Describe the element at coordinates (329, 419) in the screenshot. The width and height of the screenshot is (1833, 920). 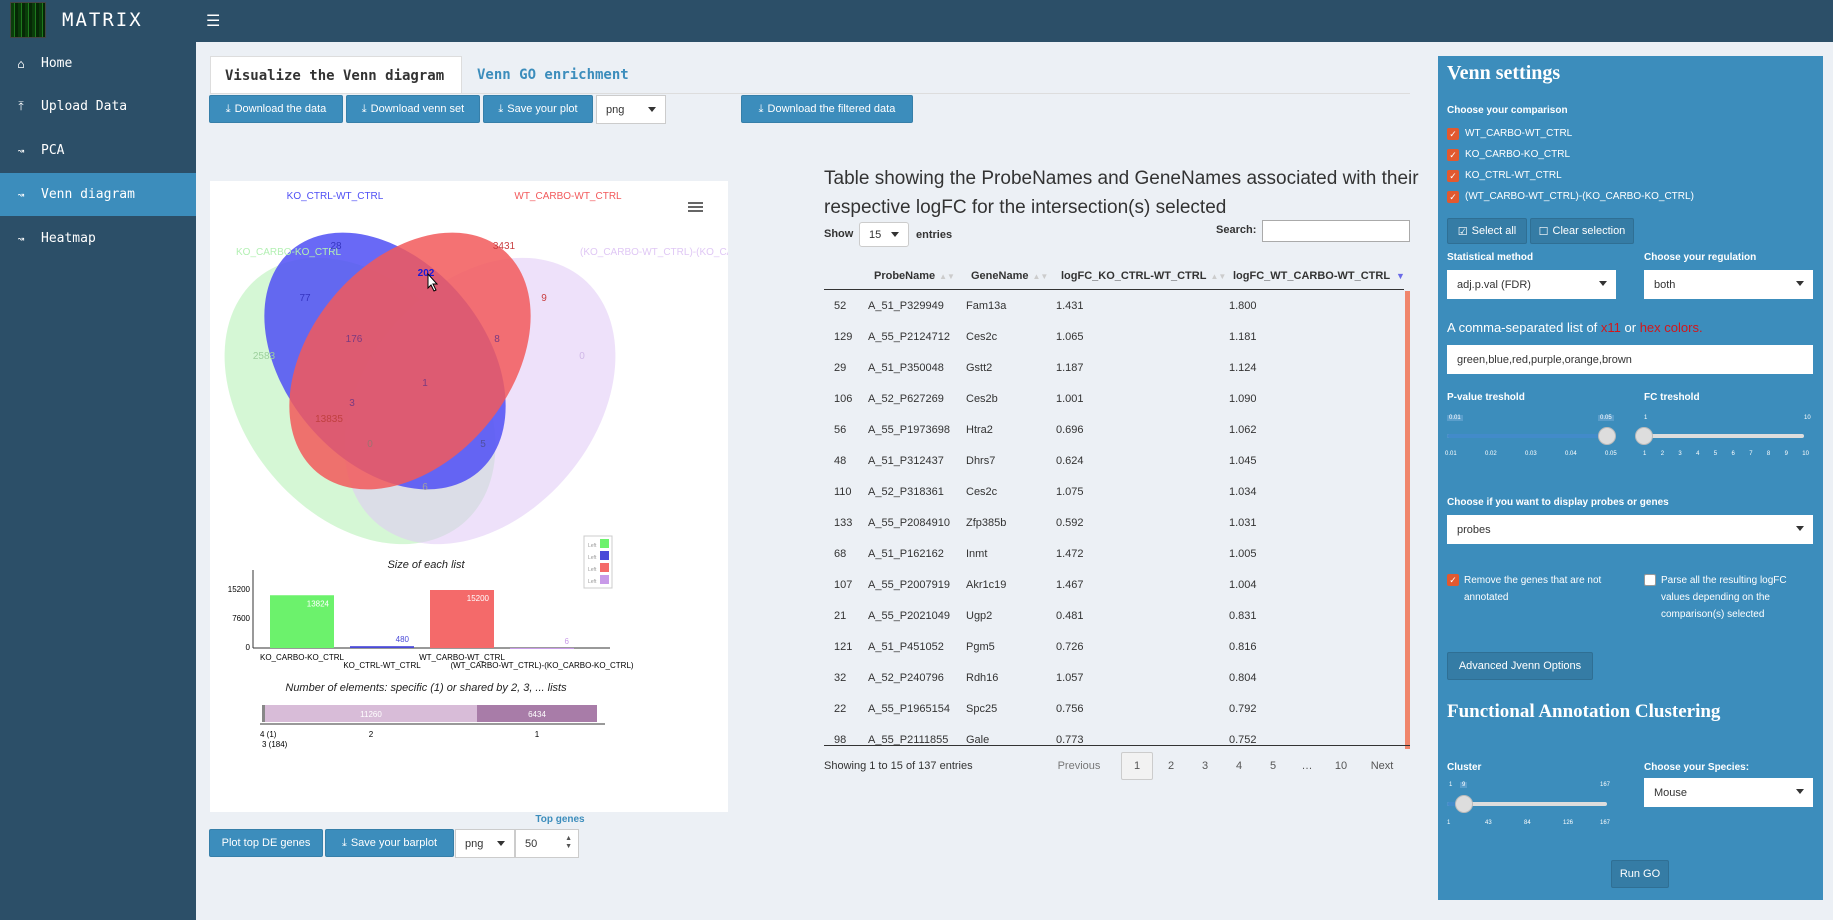
I see `venn-region-value: 13835` at that location.